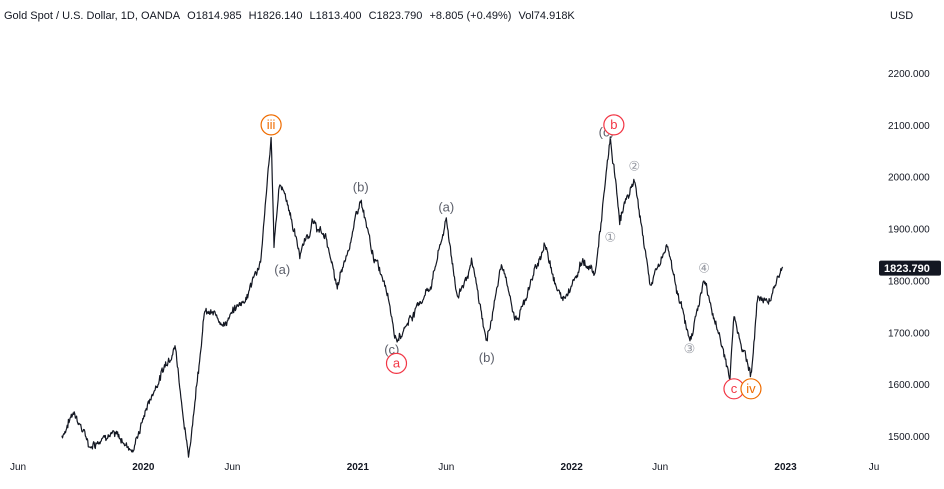 Image resolution: width=944 pixels, height=489 pixels. Describe the element at coordinates (546, 16) in the screenshot. I see `volume: Vol74.918K` at that location.